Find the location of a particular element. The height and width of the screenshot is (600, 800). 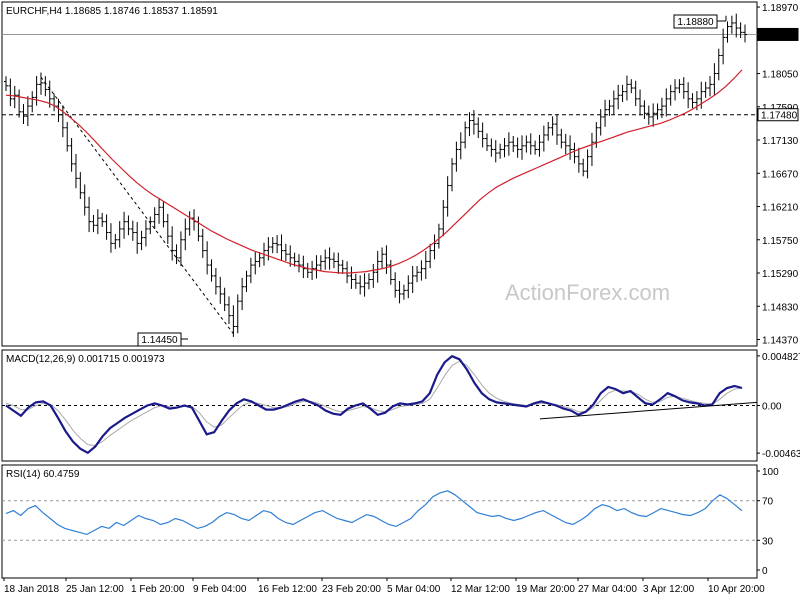

rsi-y-tick-label: 70 is located at coordinates (768, 502).